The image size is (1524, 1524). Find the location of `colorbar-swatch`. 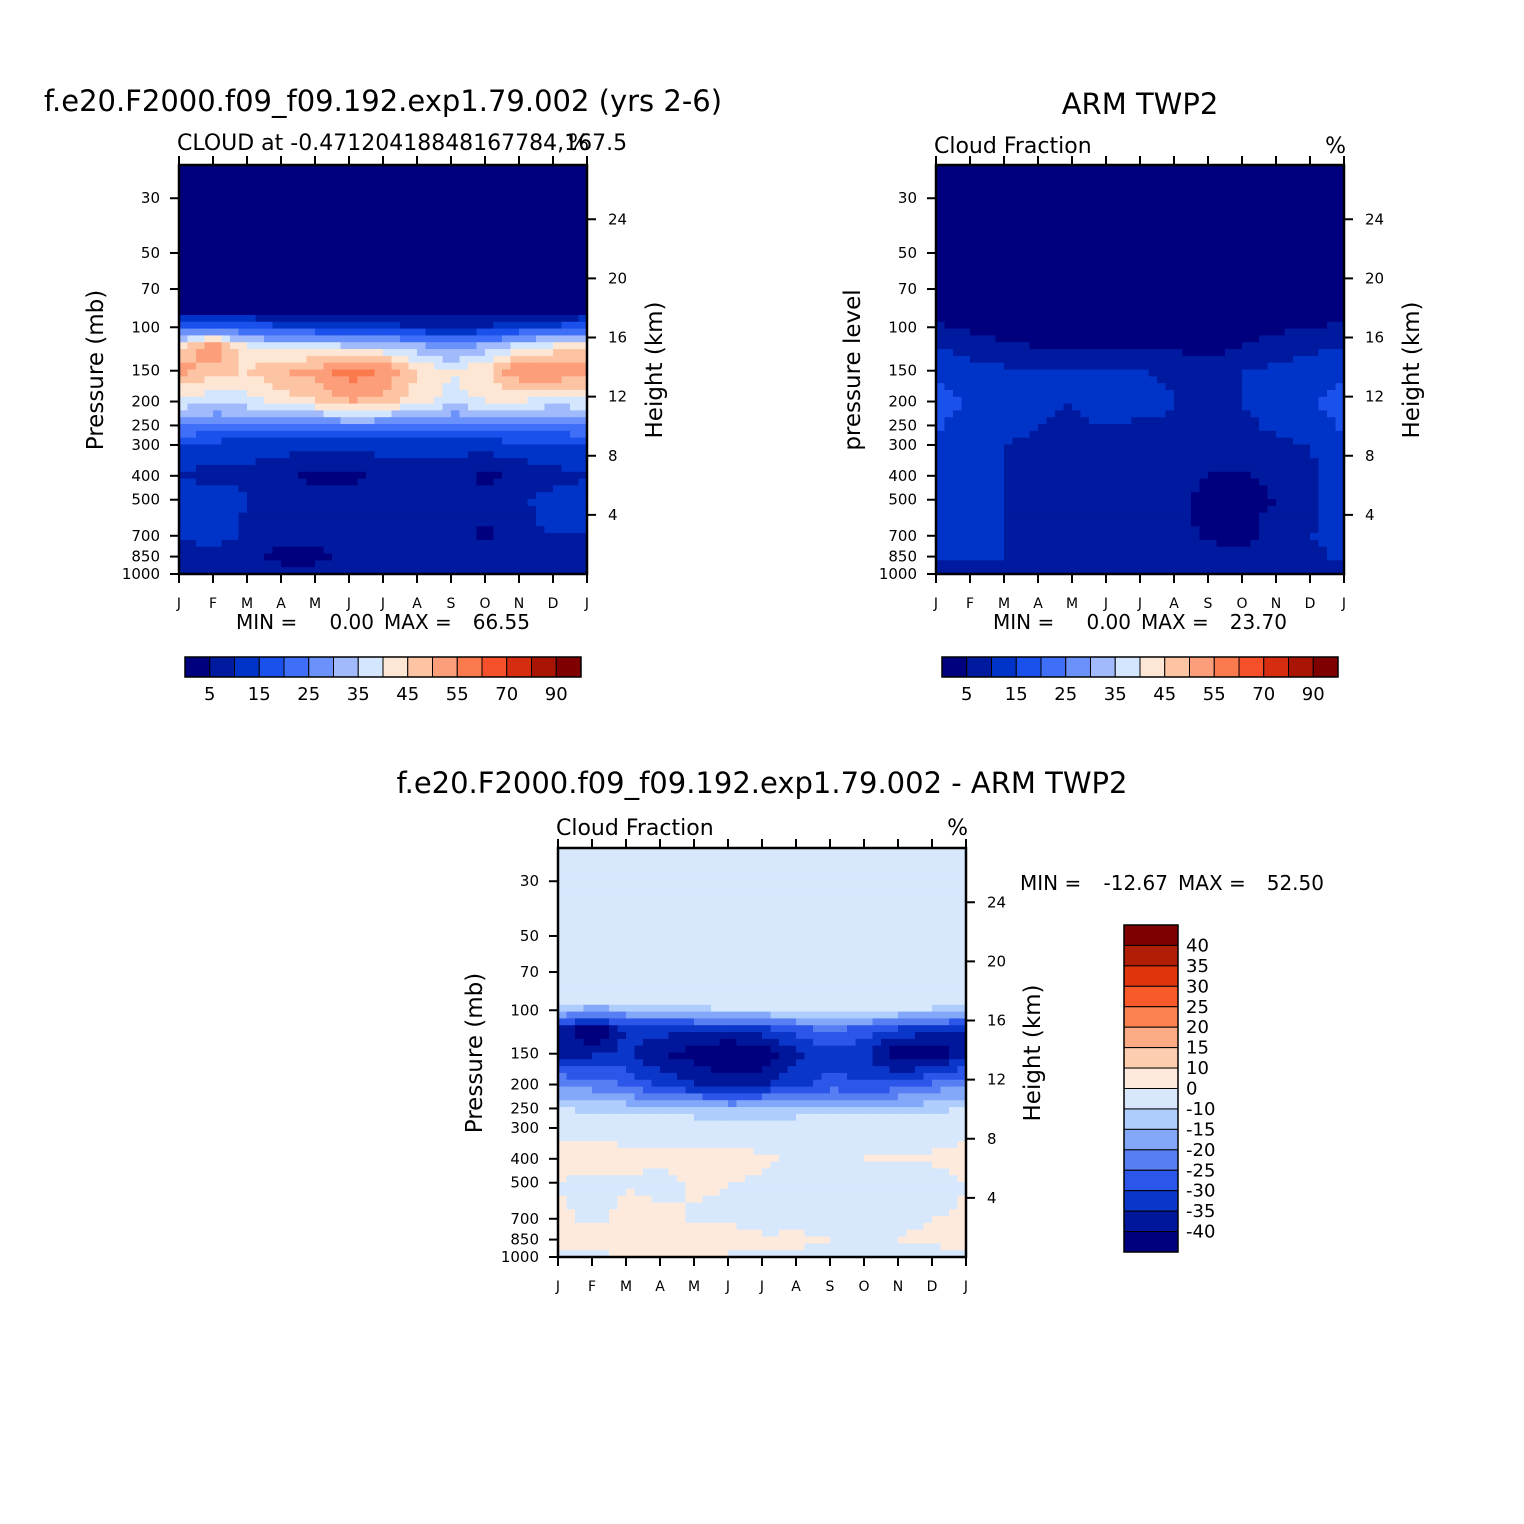

colorbar-swatch is located at coordinates (544, 667).